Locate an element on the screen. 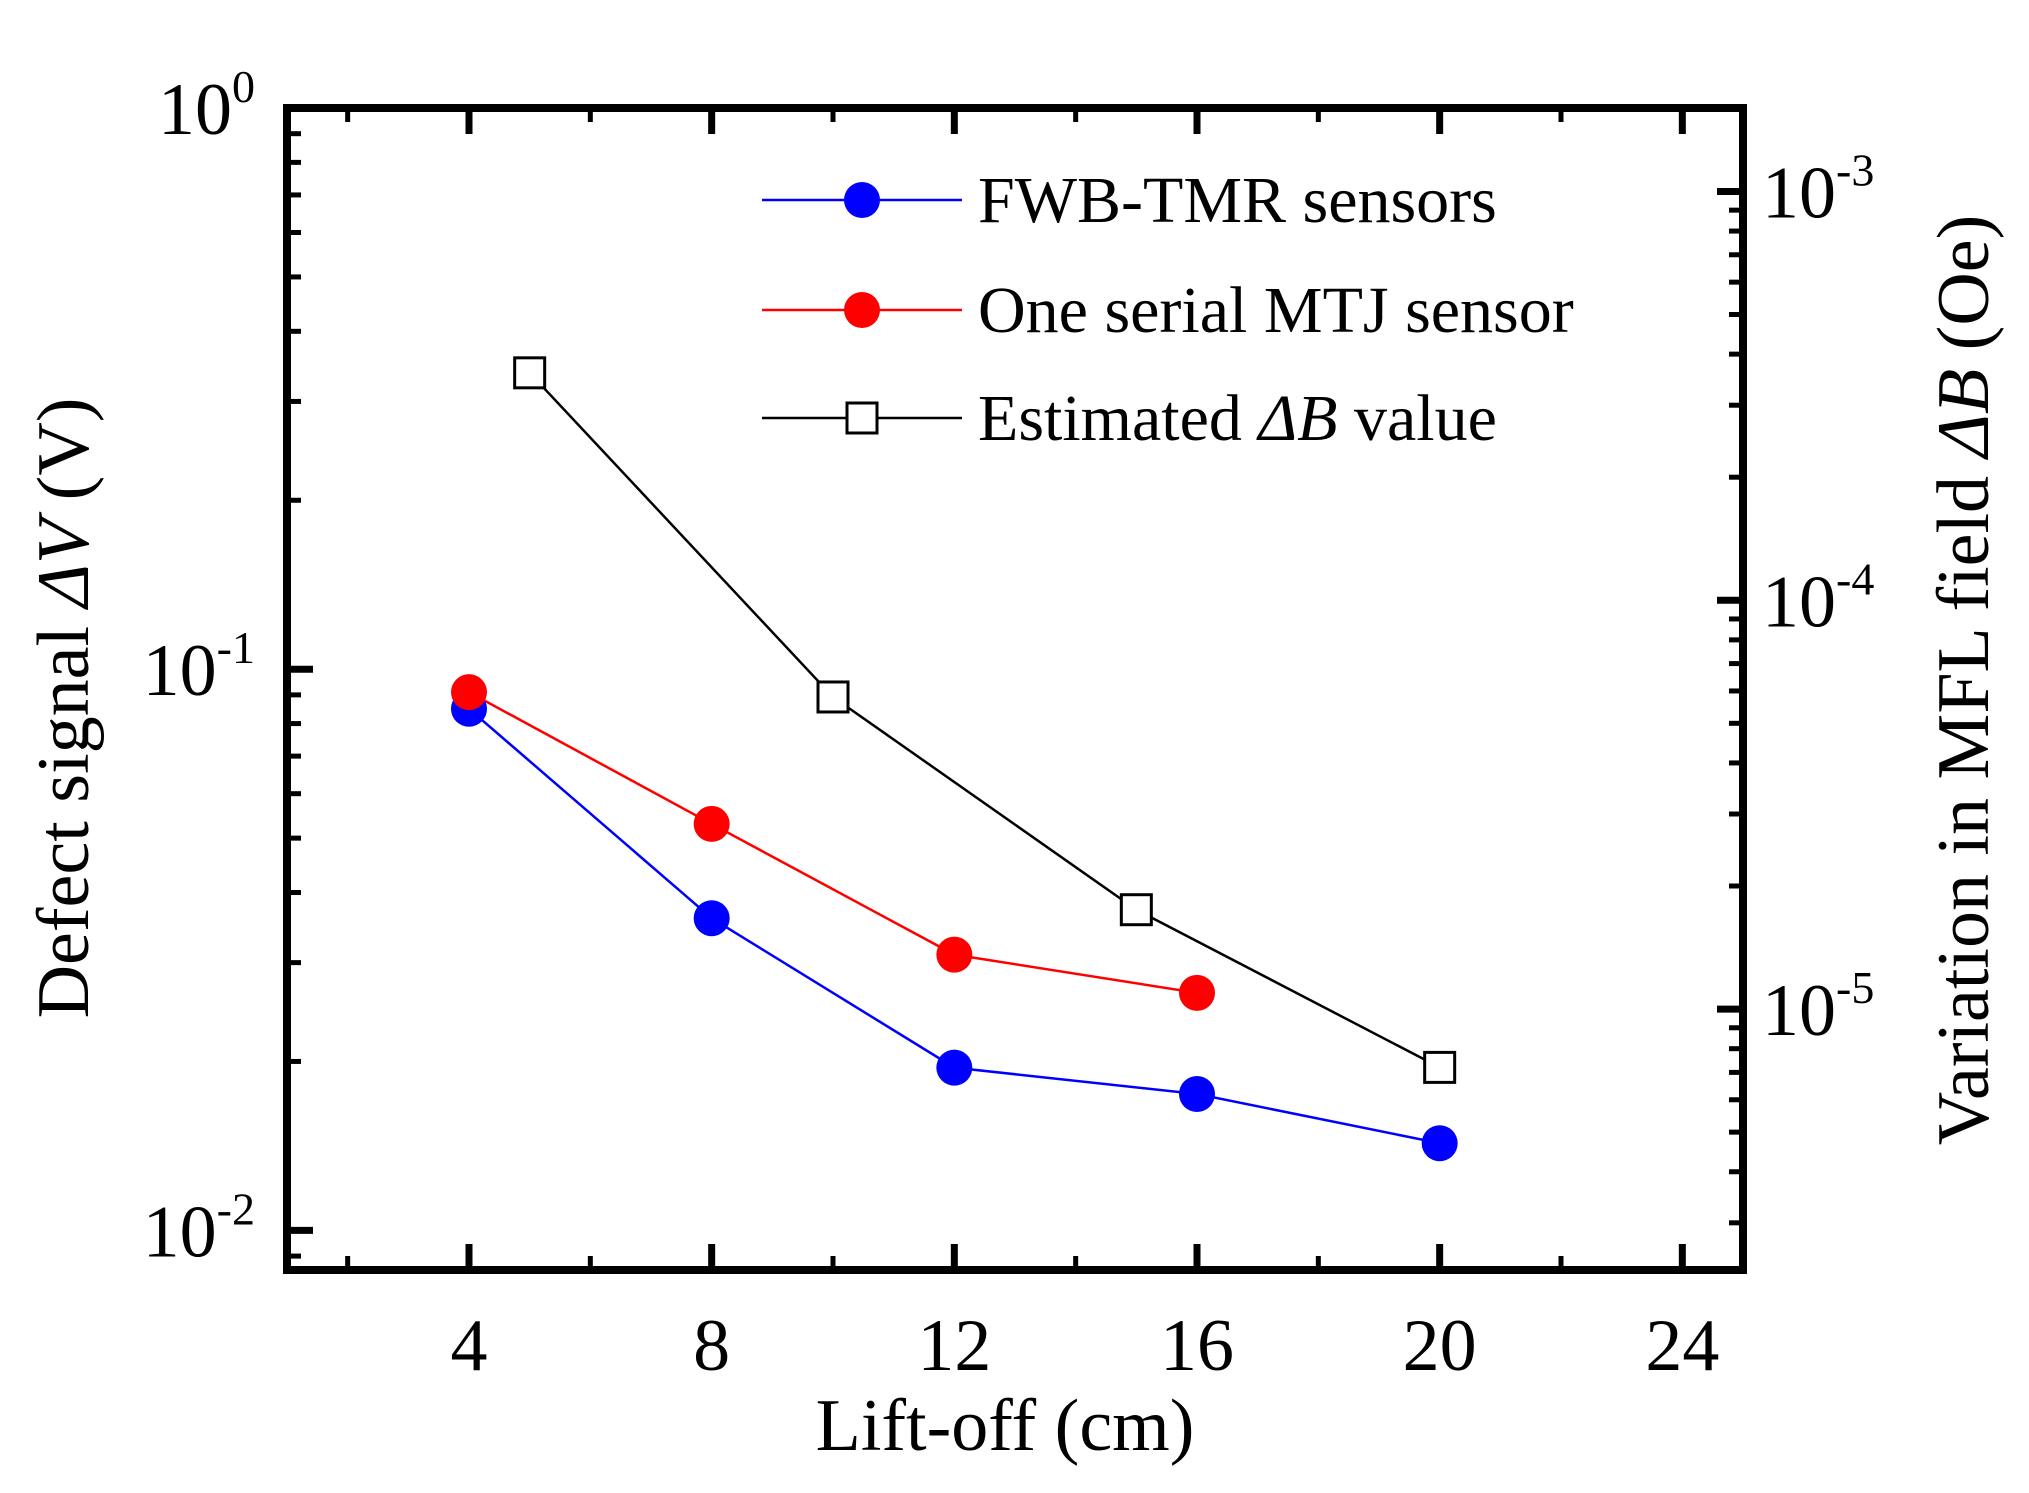  x-axis-title: Lift-off (cm) is located at coordinates (1005, 1426).